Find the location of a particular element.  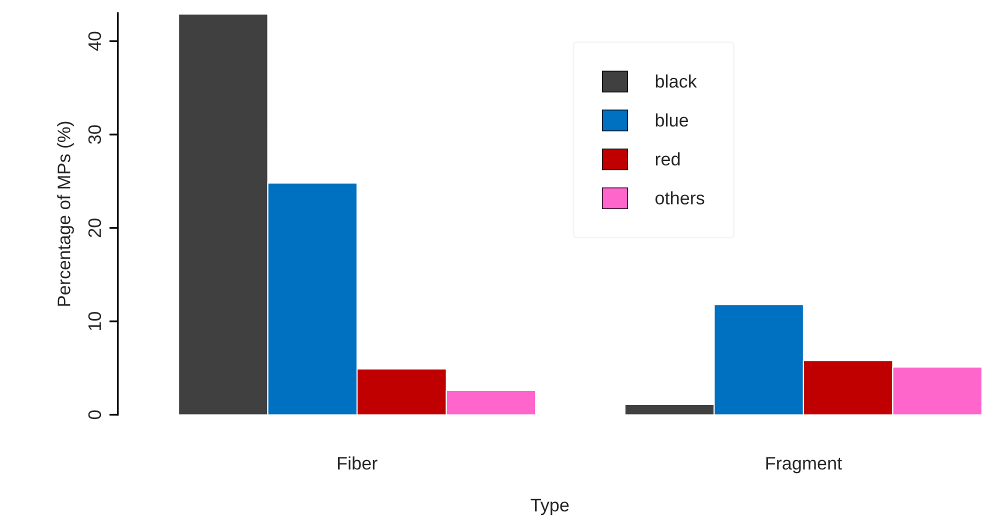

legend-label: blue is located at coordinates (672, 120).